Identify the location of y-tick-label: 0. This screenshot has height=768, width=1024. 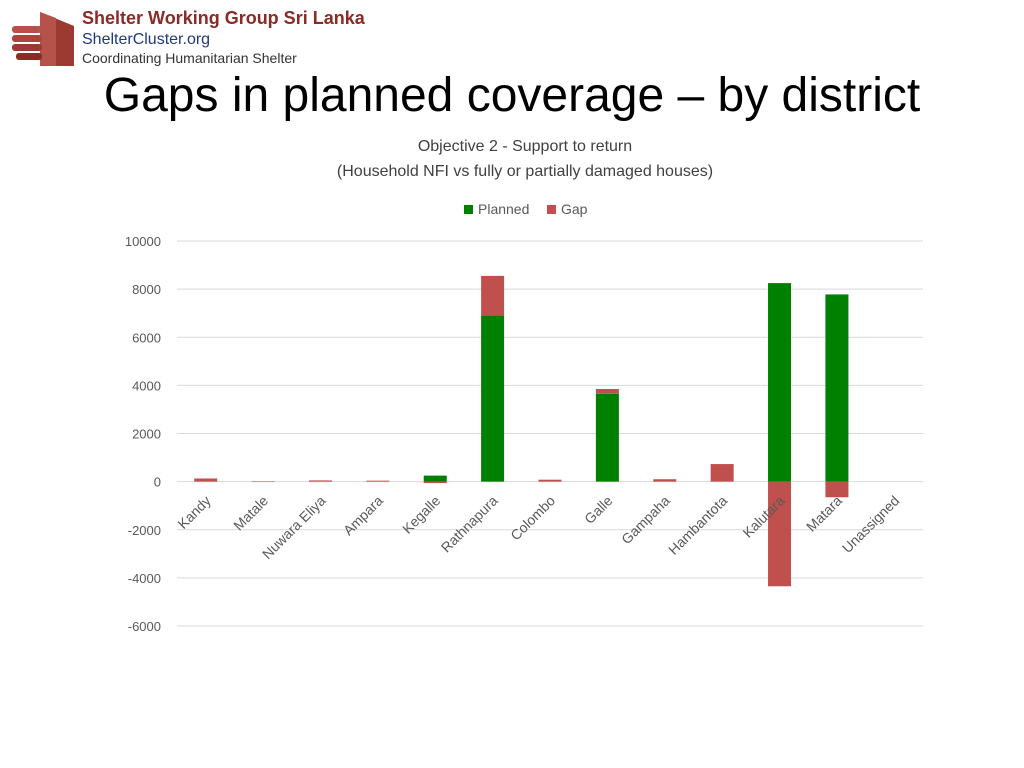
(157, 482).